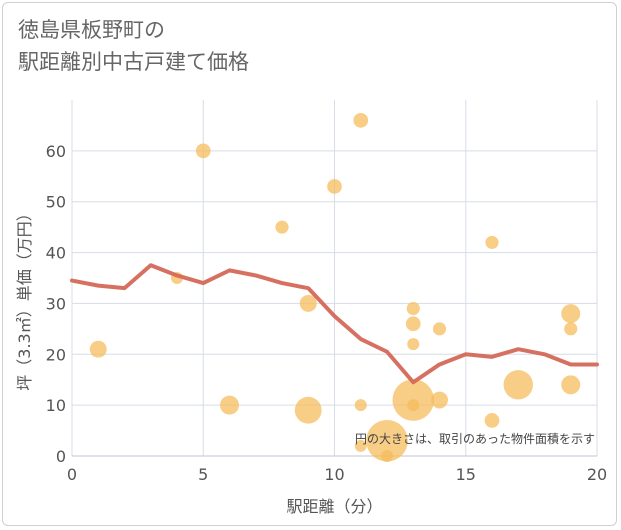 This screenshot has height=530, width=621. I want to click on size-note: 円の大きさは、取引のあった物件面積を示す, so click(475, 438).